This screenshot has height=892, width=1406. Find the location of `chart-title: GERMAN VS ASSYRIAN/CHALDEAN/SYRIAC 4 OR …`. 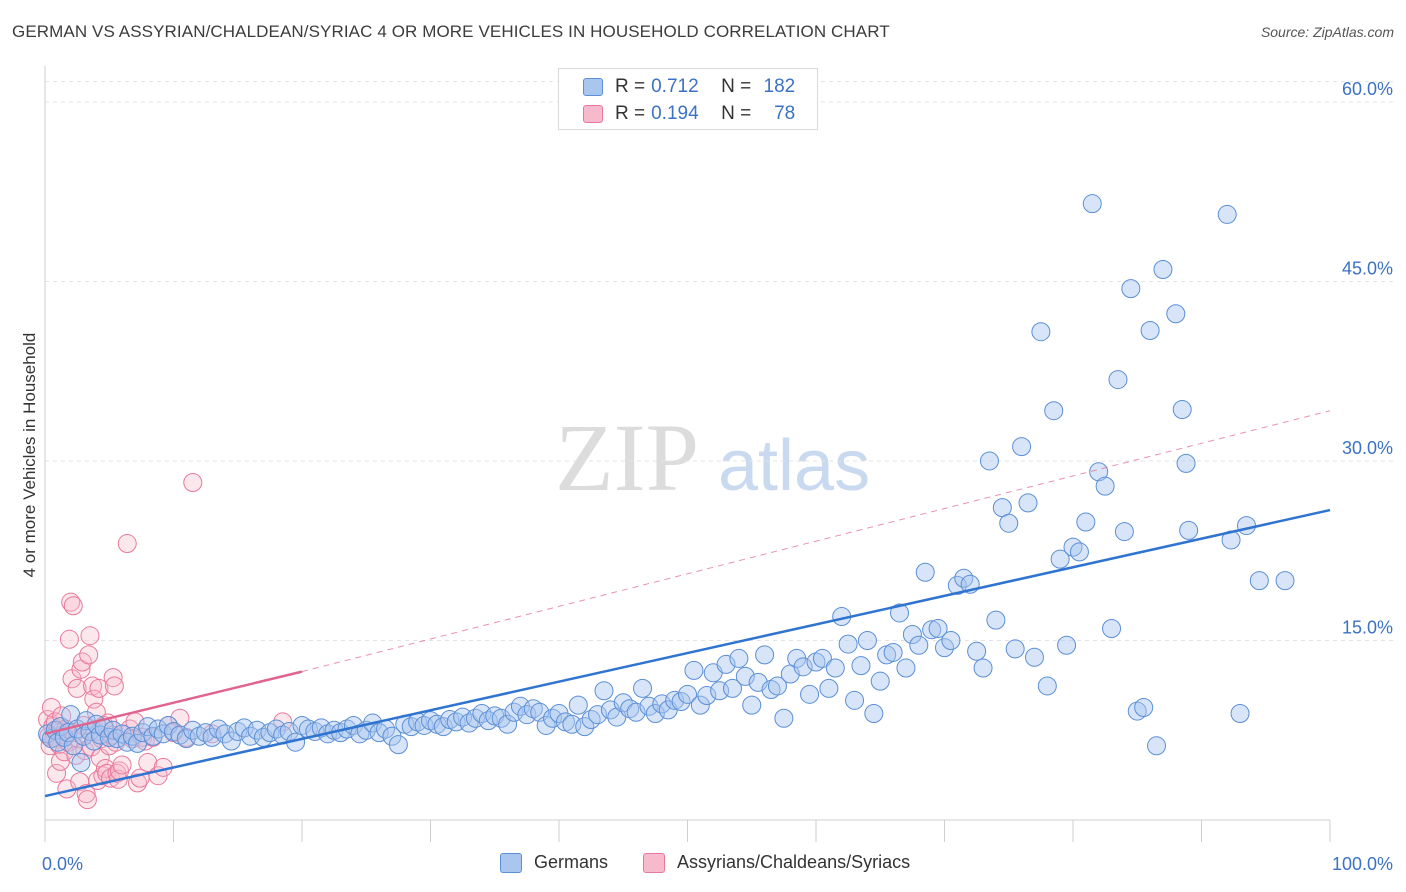

chart-title: GERMAN VS ASSYRIAN/CHALDEAN/SYRIAC 4 OR … is located at coordinates (451, 31).